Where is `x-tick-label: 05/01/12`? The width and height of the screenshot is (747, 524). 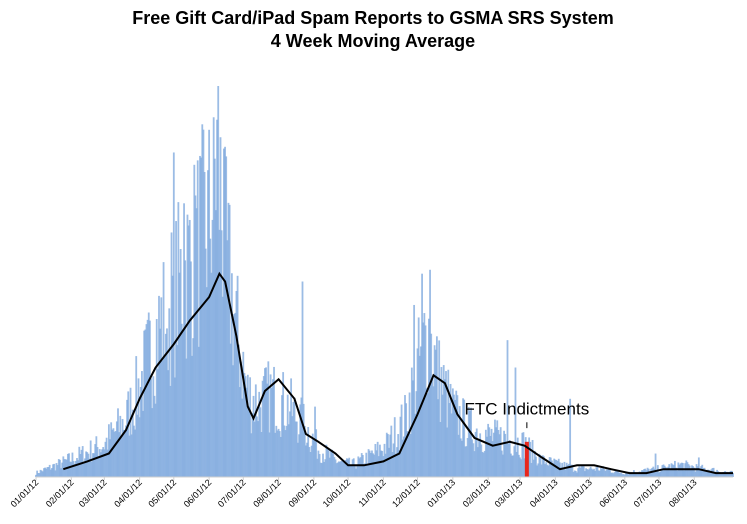 x-tick-label: 05/01/12 is located at coordinates (162, 493).